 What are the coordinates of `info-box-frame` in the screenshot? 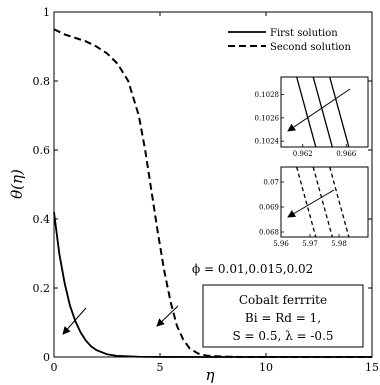 It's located at (283, 316).